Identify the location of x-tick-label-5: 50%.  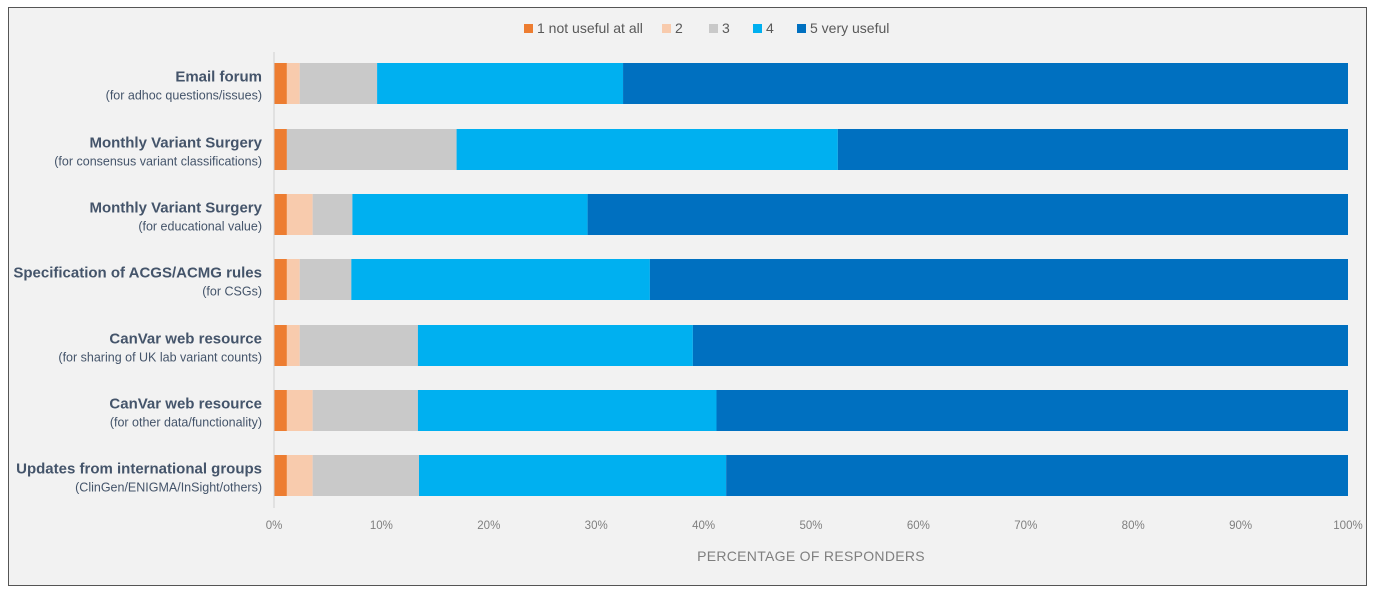
(810, 526).